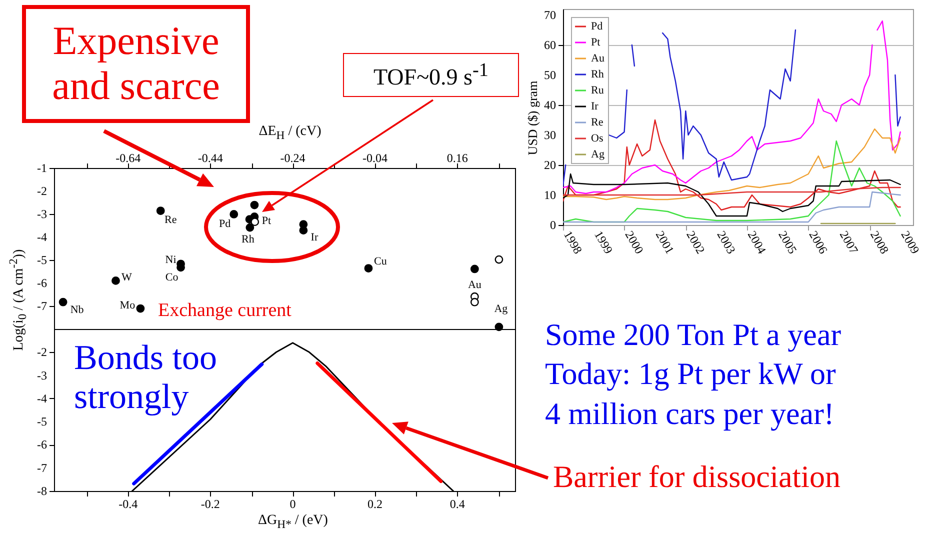 The width and height of the screenshot is (931, 535). Describe the element at coordinates (431, 75) in the screenshot. I see `text: TOF~0.9 s$^{-1}$` at that location.